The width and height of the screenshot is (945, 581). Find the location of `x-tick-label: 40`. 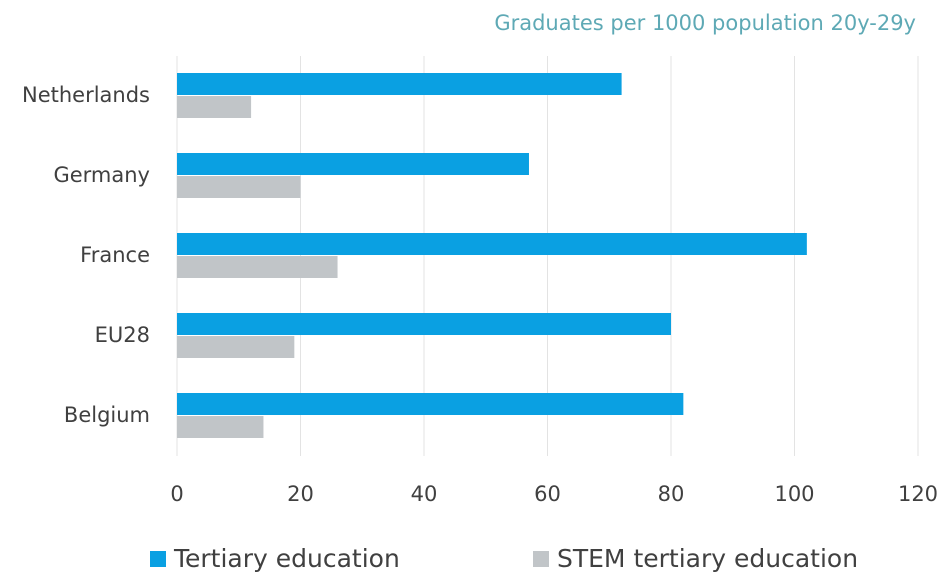

x-tick-label: 40 is located at coordinates (424, 494).